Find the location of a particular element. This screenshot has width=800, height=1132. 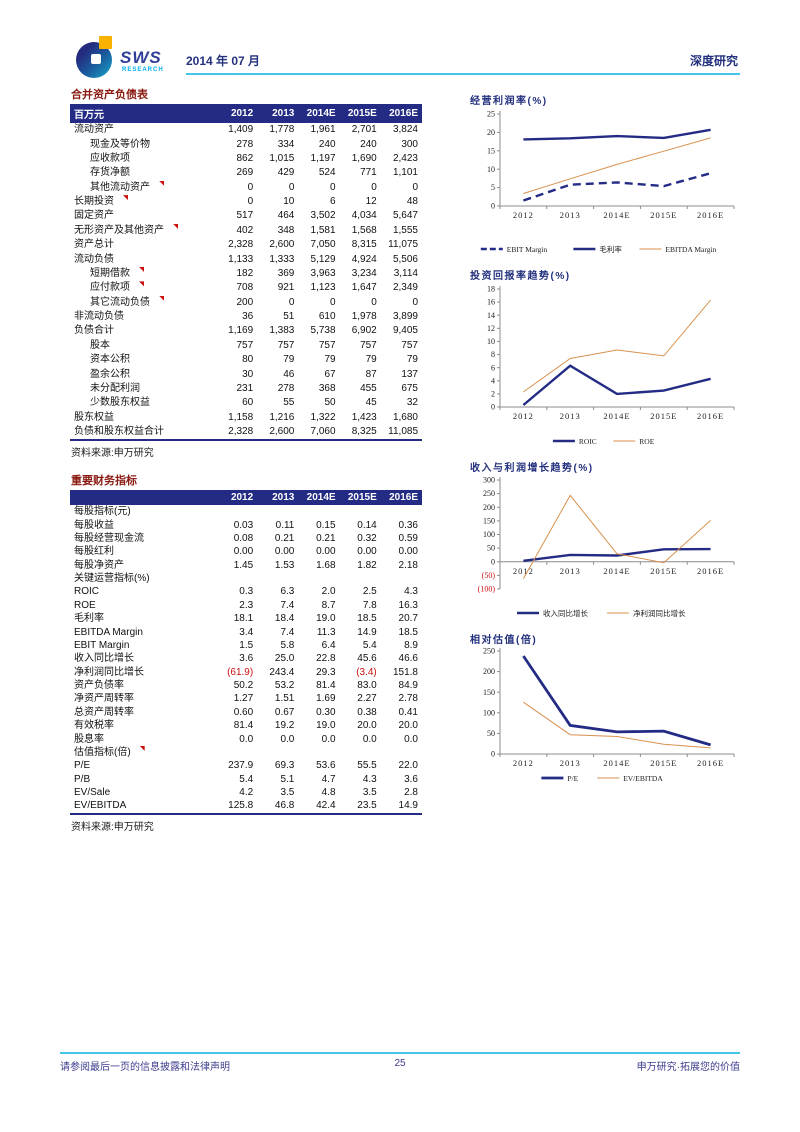

cell-value: 5.8 is located at coordinates (287, 645).